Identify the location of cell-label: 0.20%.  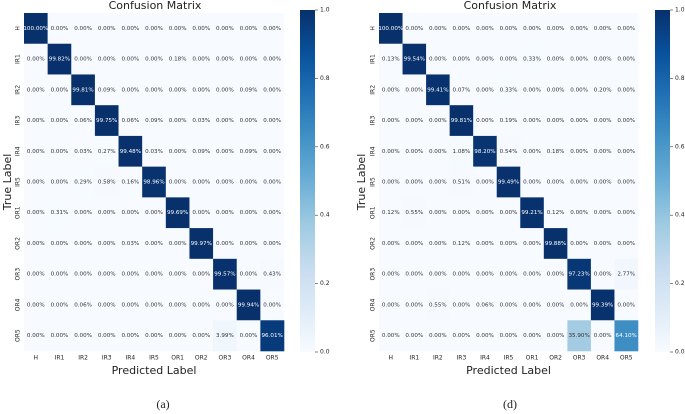
(603, 90).